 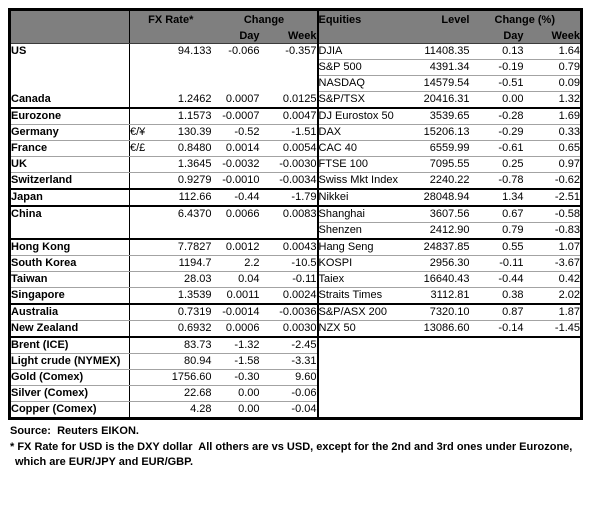 I want to click on fx-day-change-cell: 0.0011, so click(x=235, y=296).